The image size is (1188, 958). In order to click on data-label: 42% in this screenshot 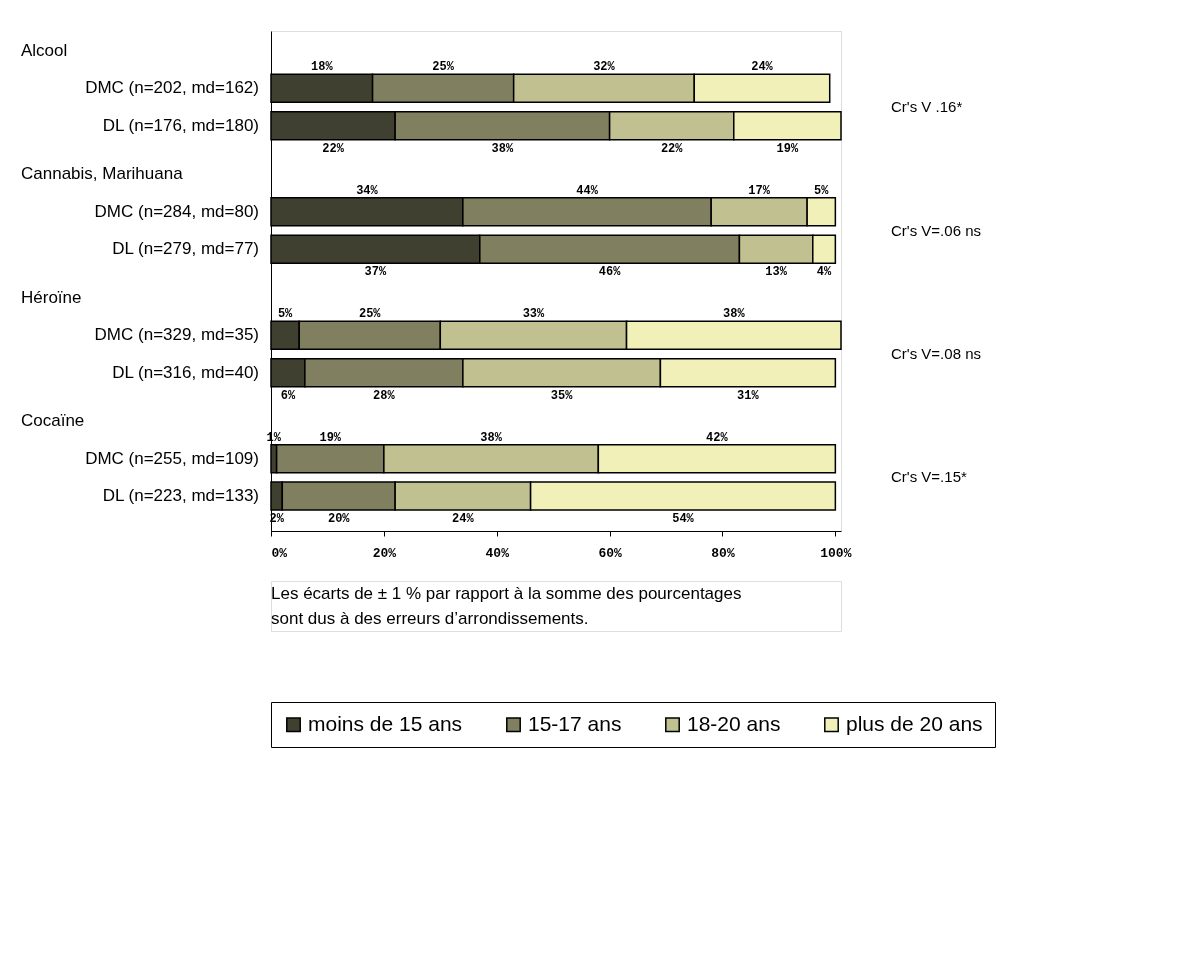, I will do `click(717, 437)`.